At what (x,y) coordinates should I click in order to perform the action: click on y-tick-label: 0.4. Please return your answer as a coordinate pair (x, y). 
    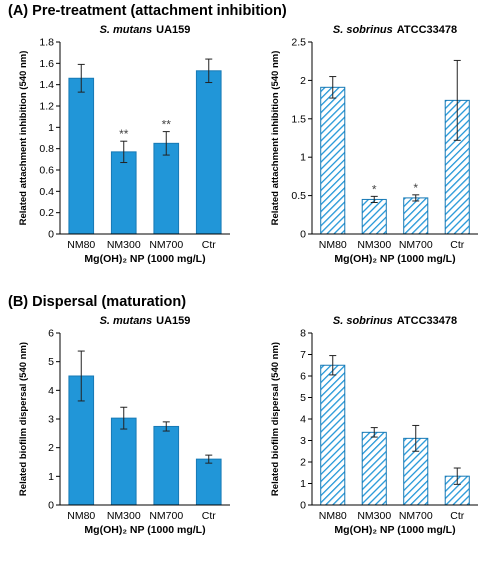
    Looking at the image, I should click on (46, 192).